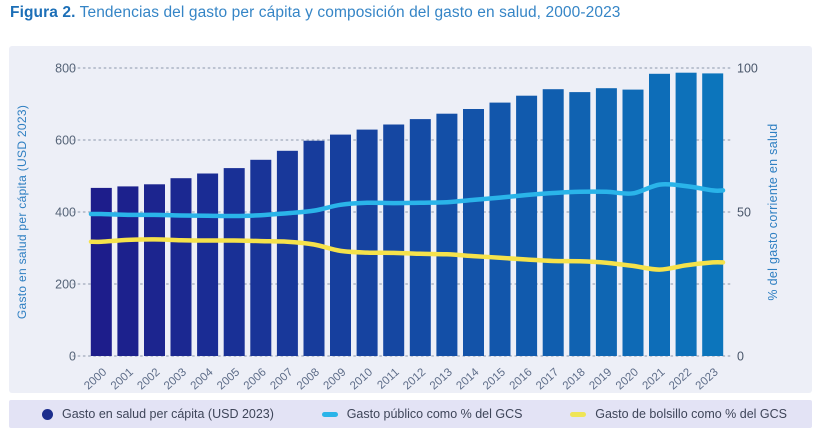  What do you see at coordinates (686, 214) in the screenshot?
I see `bar-2022` at bounding box center [686, 214].